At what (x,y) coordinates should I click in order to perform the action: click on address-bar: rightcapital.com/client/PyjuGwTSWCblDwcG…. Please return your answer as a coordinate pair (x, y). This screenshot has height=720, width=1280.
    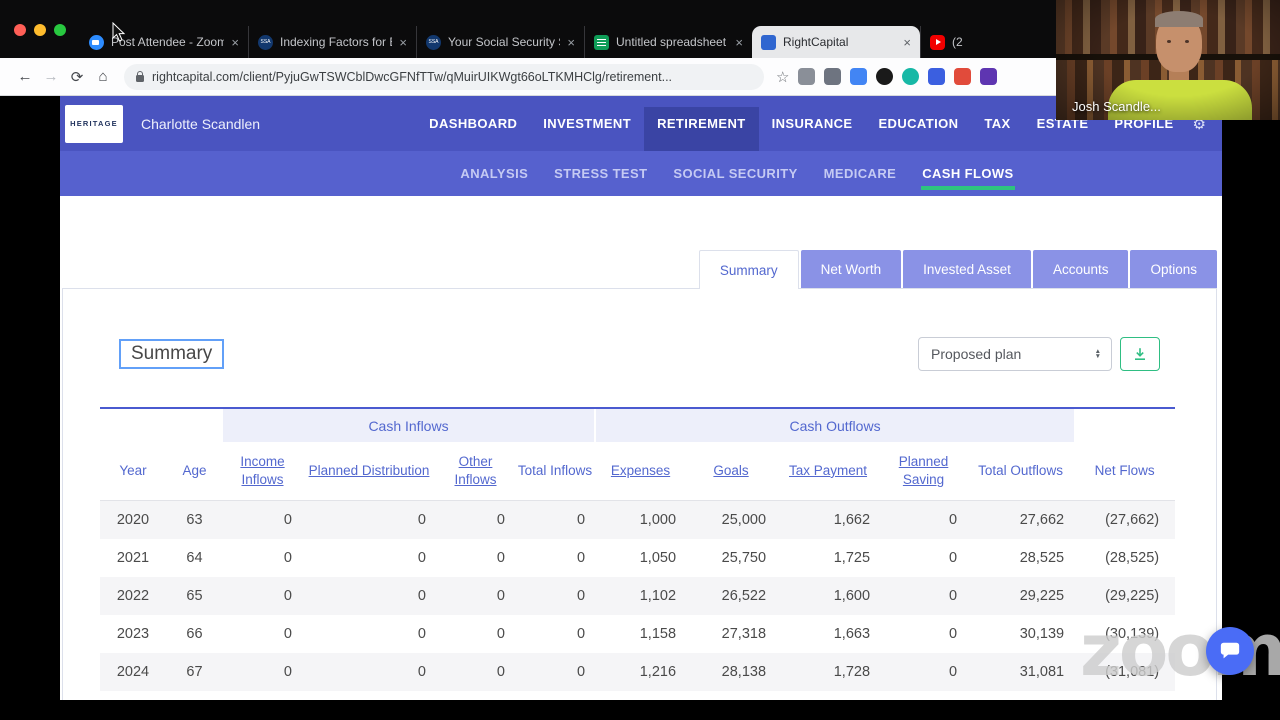
    Looking at the image, I should click on (444, 76).